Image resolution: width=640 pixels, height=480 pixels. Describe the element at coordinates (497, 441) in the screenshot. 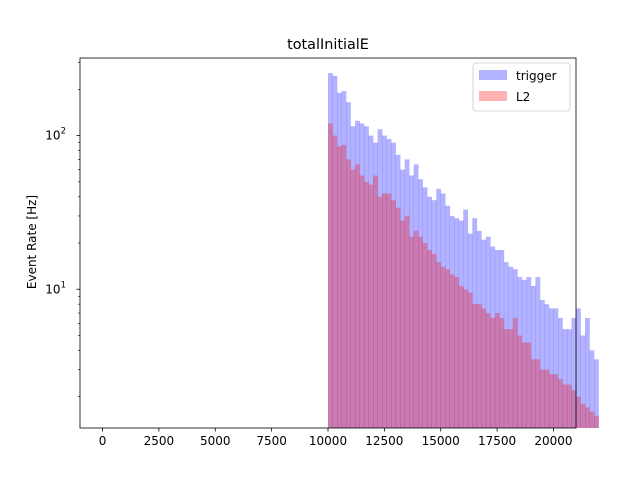

I see `x-tick-label: 17500` at that location.